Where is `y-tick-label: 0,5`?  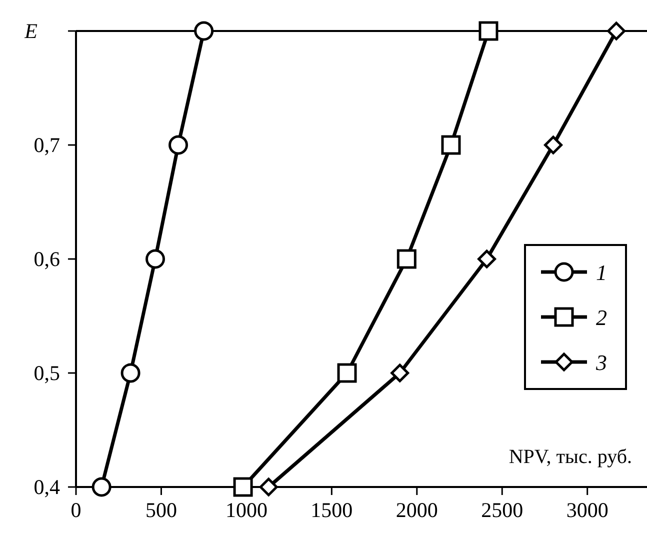 y-tick-label: 0,5 is located at coordinates (47, 373).